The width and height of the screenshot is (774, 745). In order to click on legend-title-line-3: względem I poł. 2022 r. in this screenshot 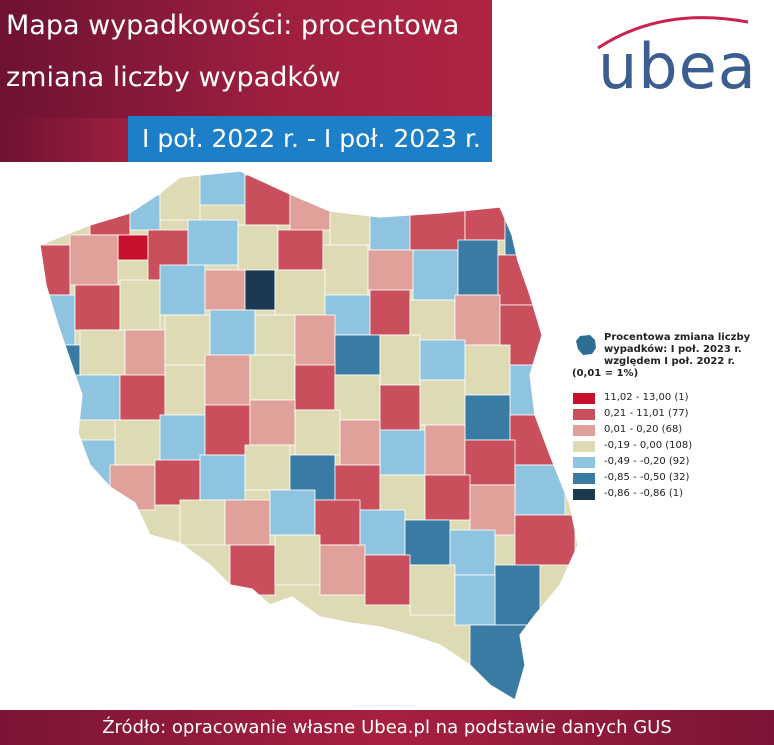, I will do `click(670, 361)`.